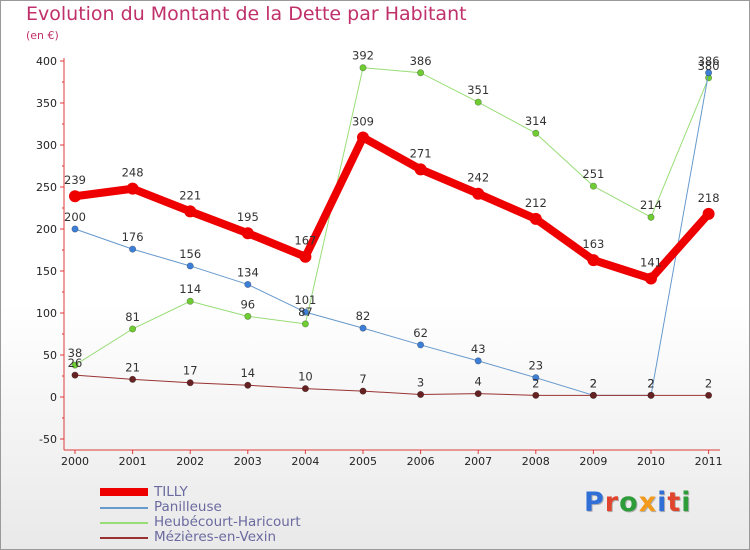 This screenshot has width=750, height=550. I want to click on data-label-0: 239, so click(75, 180).